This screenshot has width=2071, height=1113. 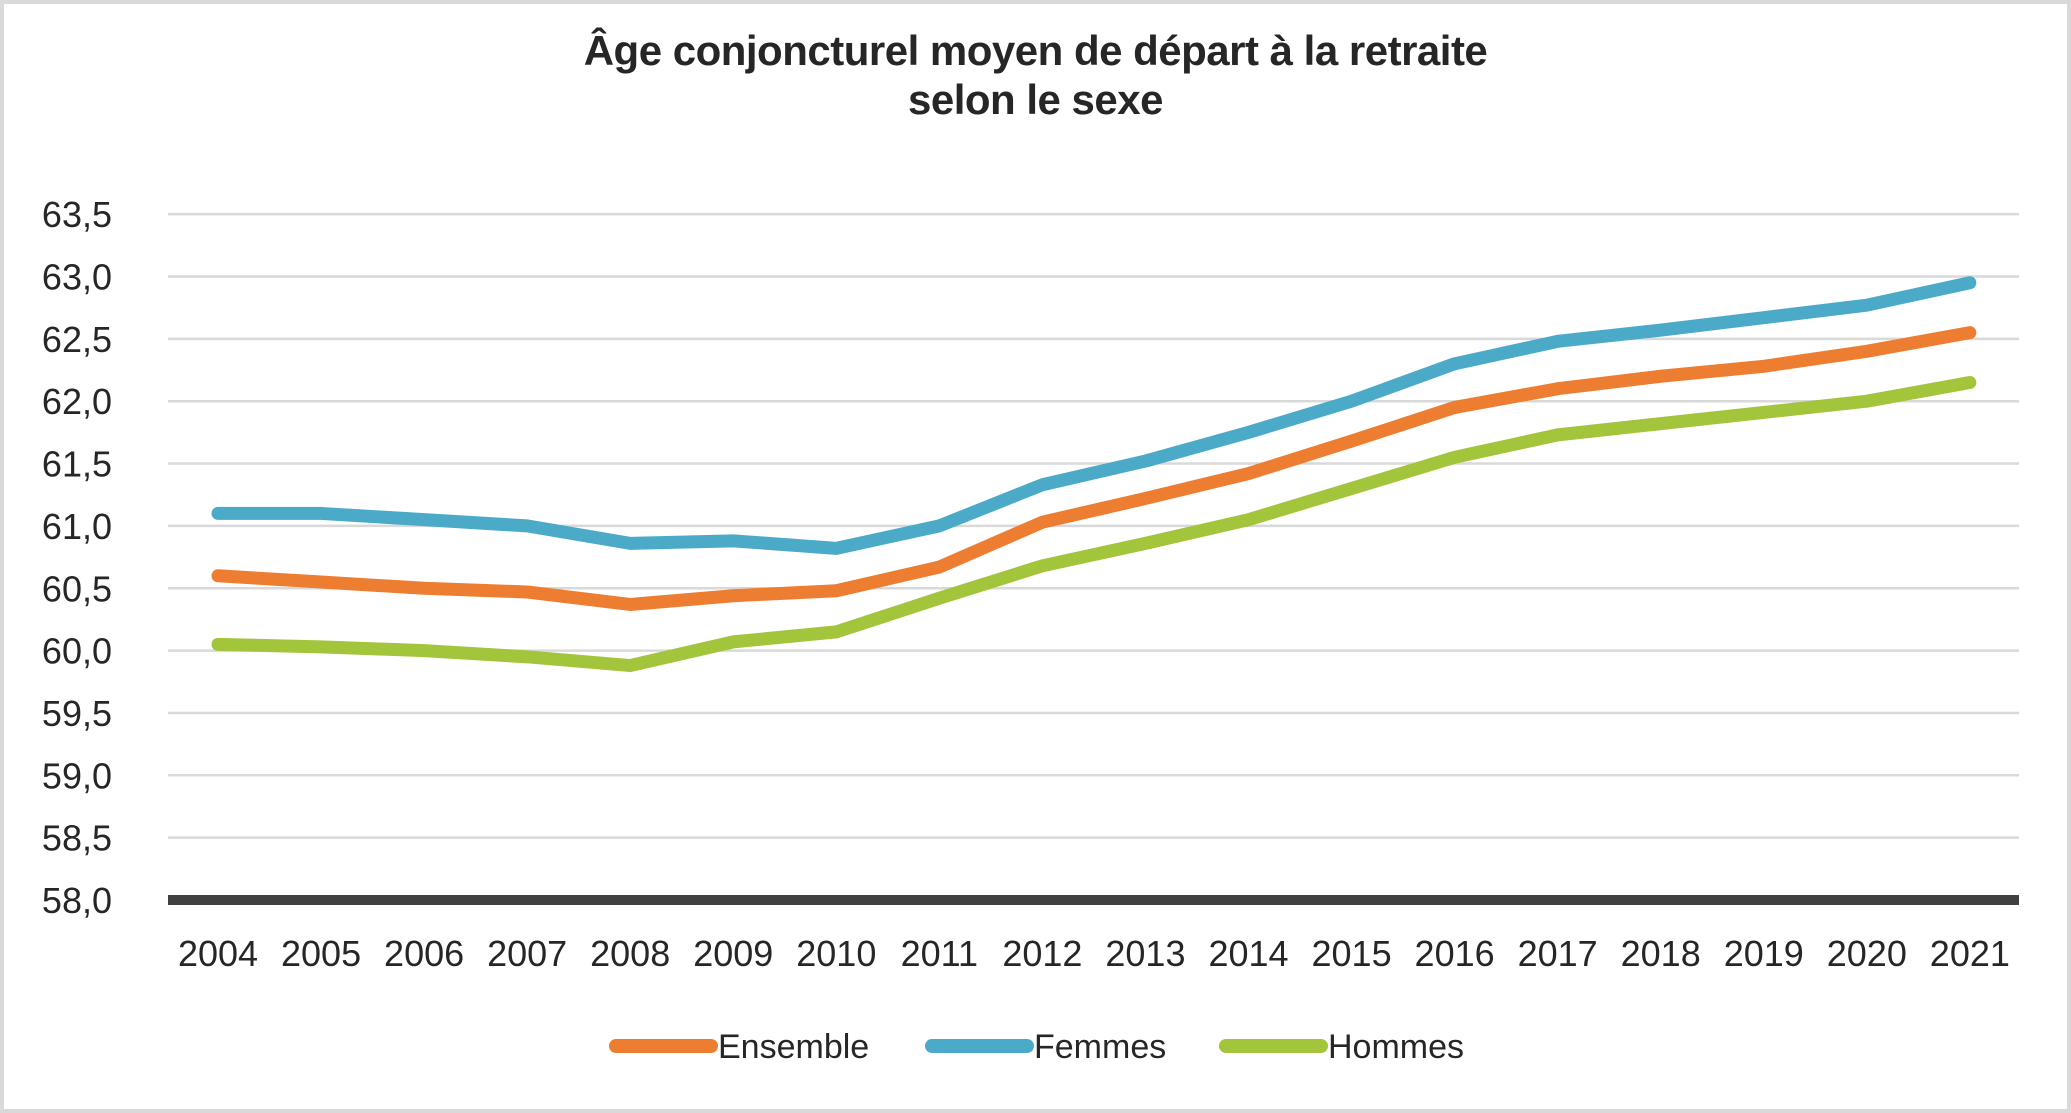 I want to click on y-tick-label: 63,0, so click(x=77, y=277).